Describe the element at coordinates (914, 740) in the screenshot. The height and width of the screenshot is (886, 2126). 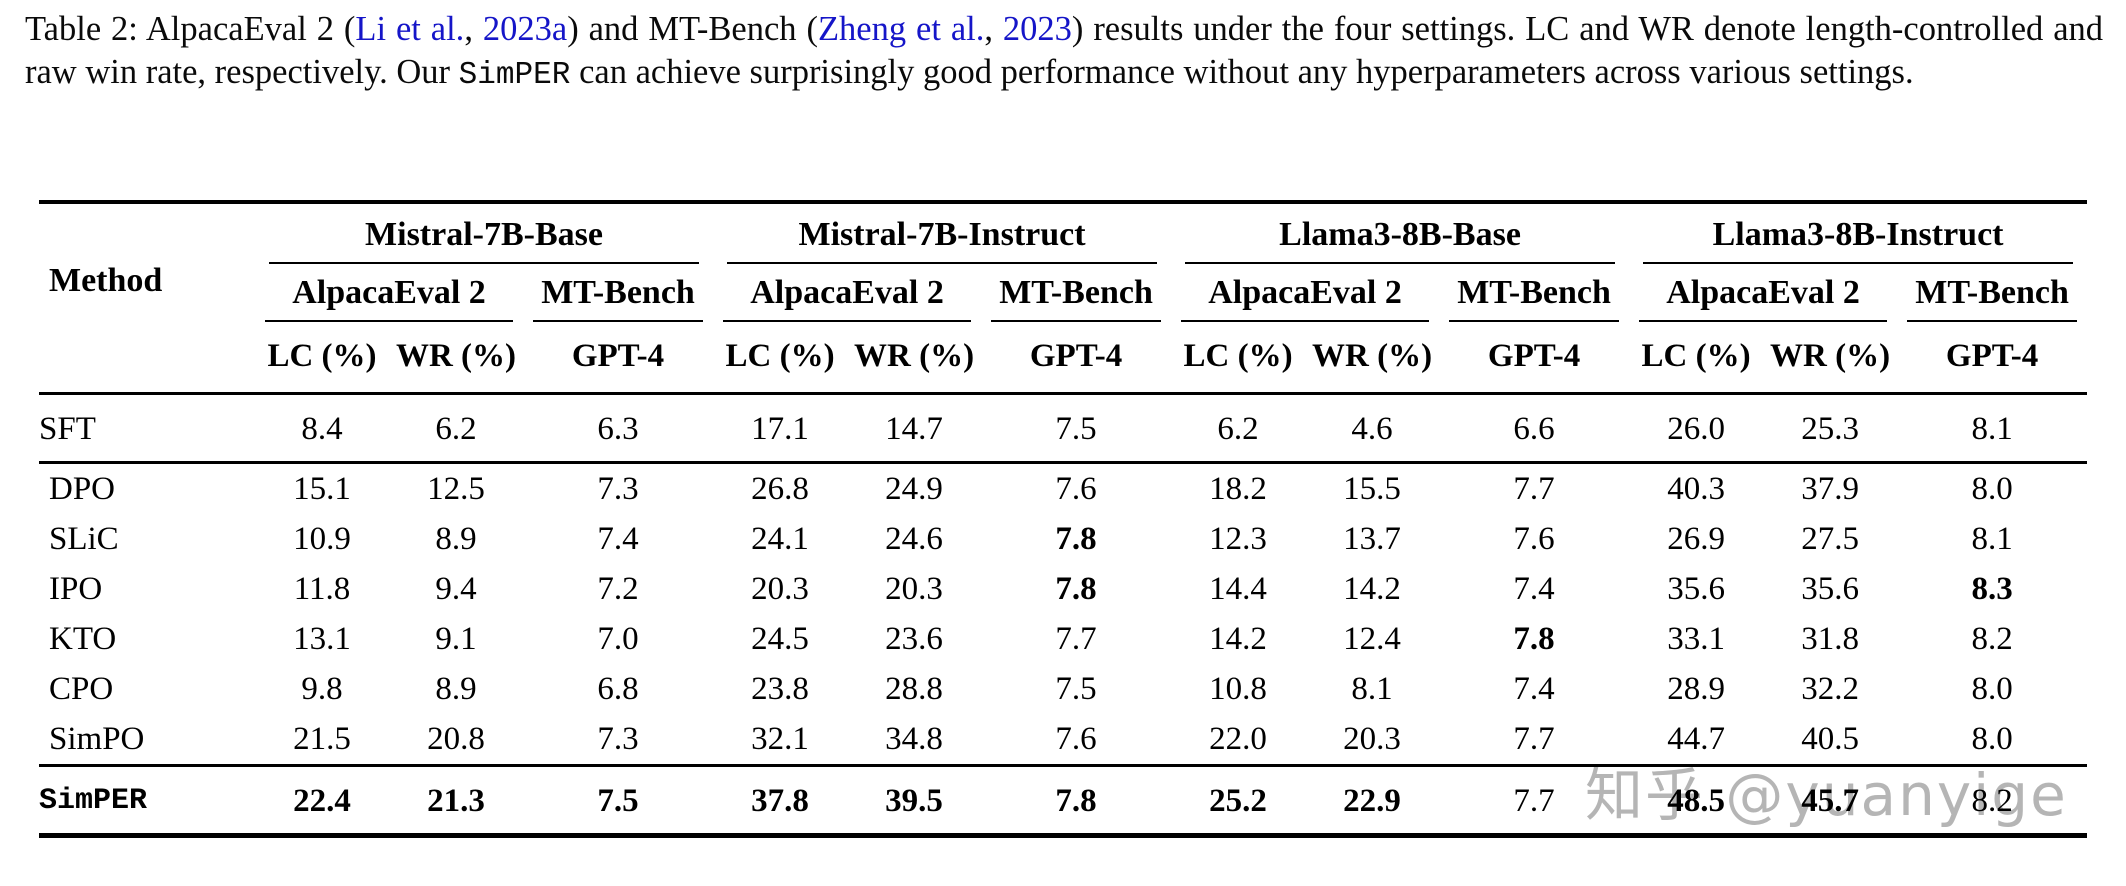
I see `value-cell: 34.8` at that location.